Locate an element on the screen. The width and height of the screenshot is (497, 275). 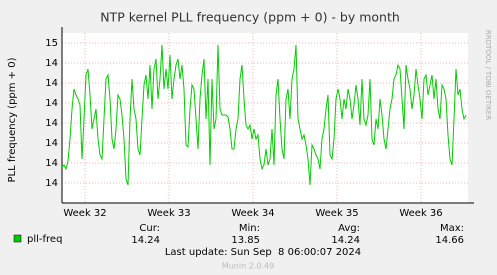
stat-header: Cur: is located at coordinates (149, 228).